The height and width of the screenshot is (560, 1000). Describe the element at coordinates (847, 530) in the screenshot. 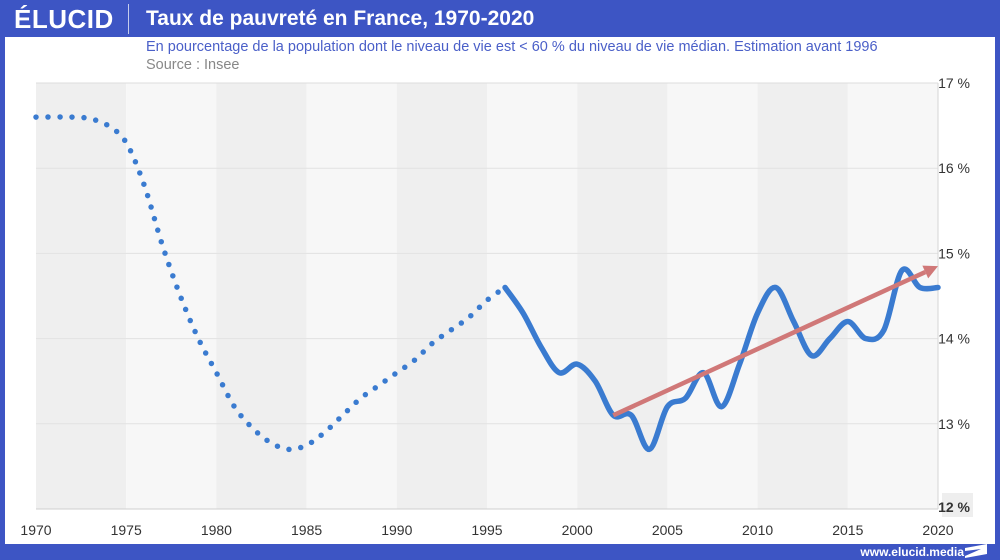

I see `x-tick-label: 2015` at that location.